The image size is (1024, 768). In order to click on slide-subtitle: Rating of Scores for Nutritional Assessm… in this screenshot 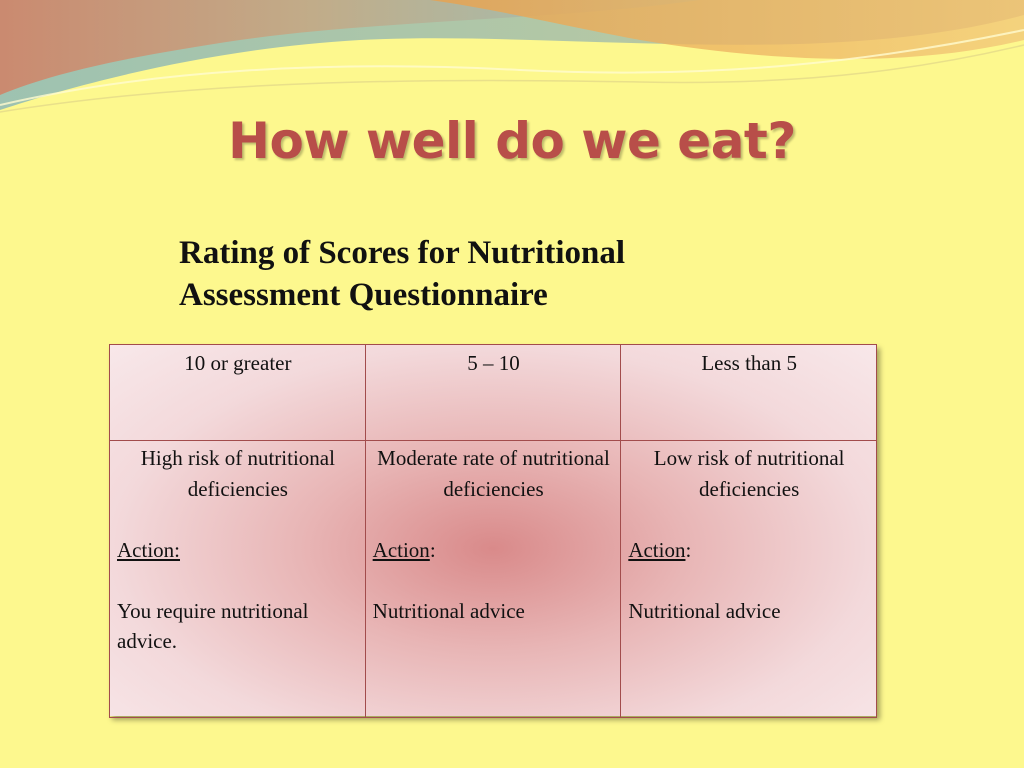, I will do `click(529, 274)`.